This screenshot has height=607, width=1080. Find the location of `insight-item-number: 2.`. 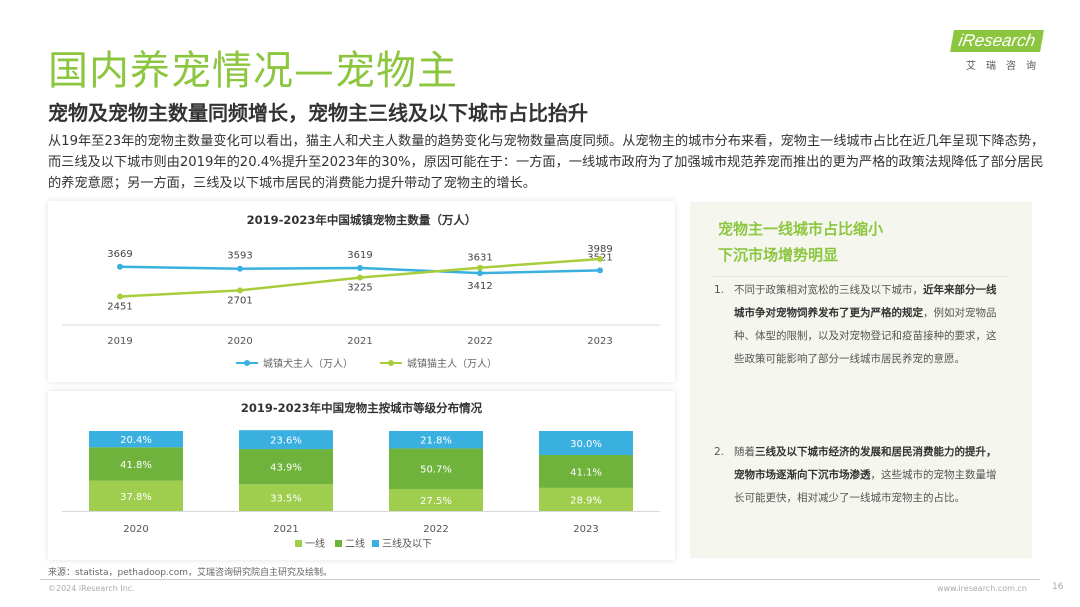

insight-item-number: 2. is located at coordinates (719, 452).